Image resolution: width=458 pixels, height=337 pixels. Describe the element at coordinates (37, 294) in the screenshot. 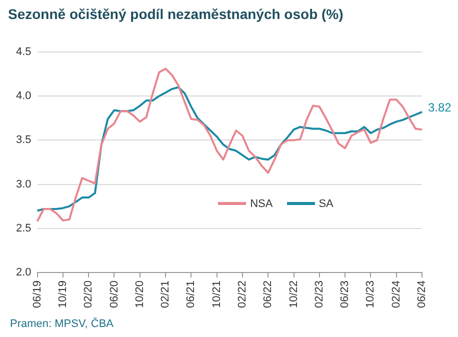

I see `x-tick-label: 06/19` at that location.